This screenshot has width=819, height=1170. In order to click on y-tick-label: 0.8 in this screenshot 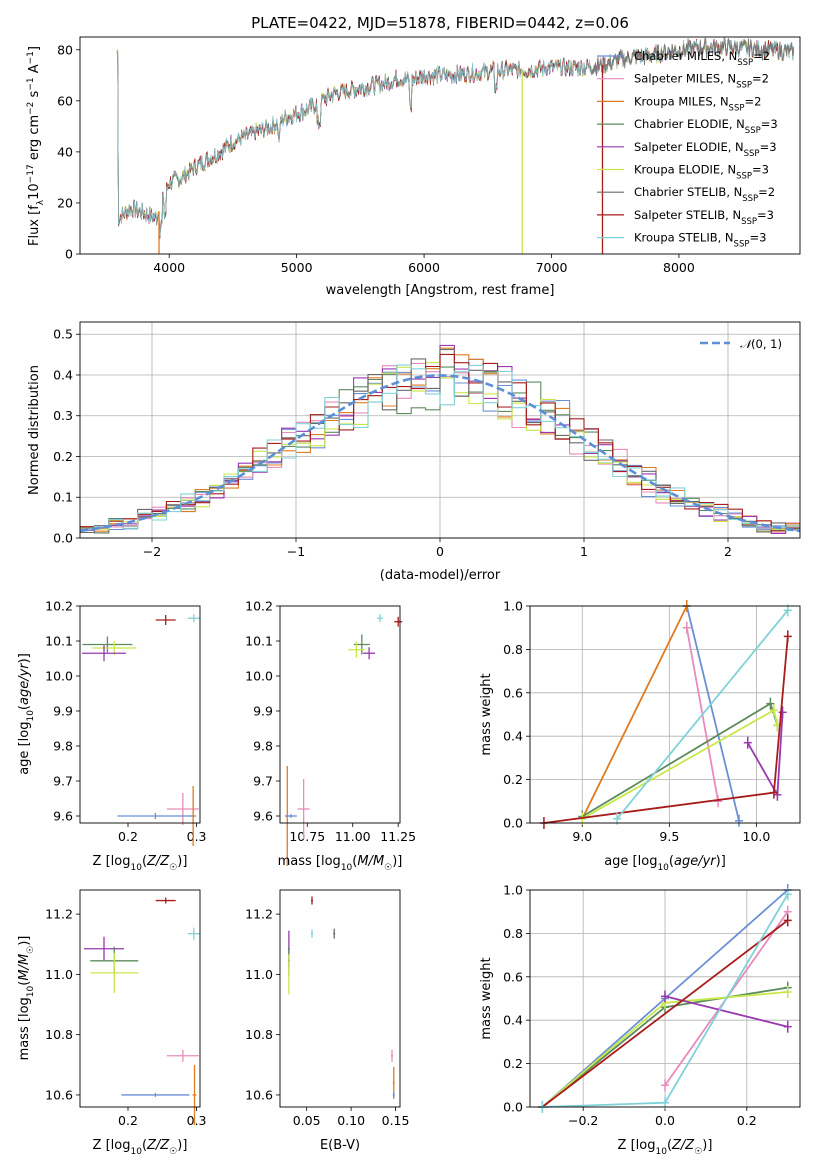, I will do `click(513, 933)`.